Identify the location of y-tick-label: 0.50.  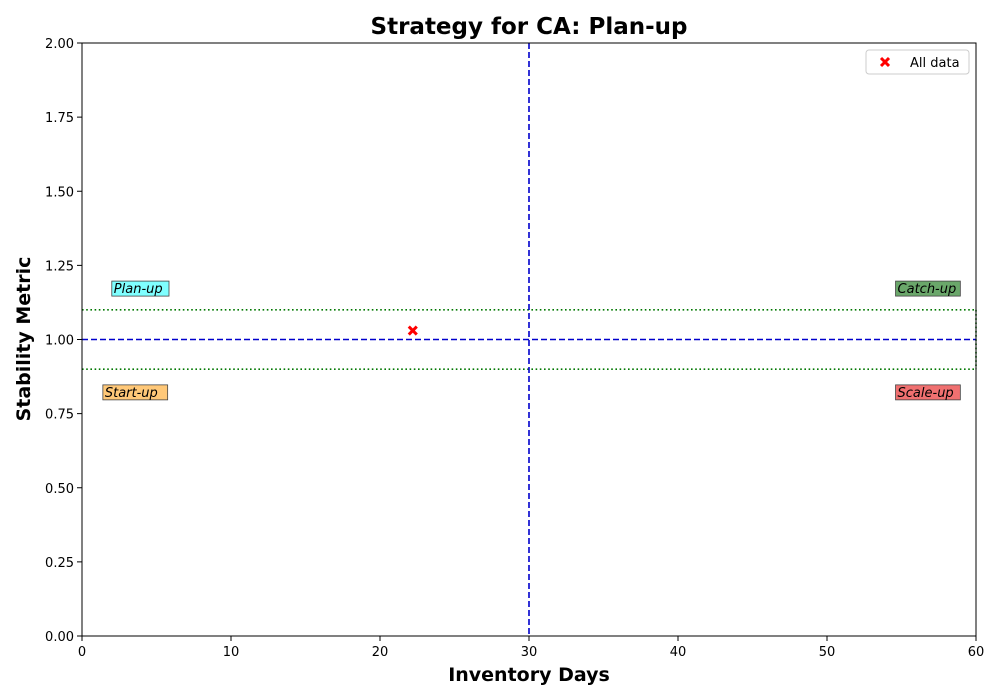
(59, 489).